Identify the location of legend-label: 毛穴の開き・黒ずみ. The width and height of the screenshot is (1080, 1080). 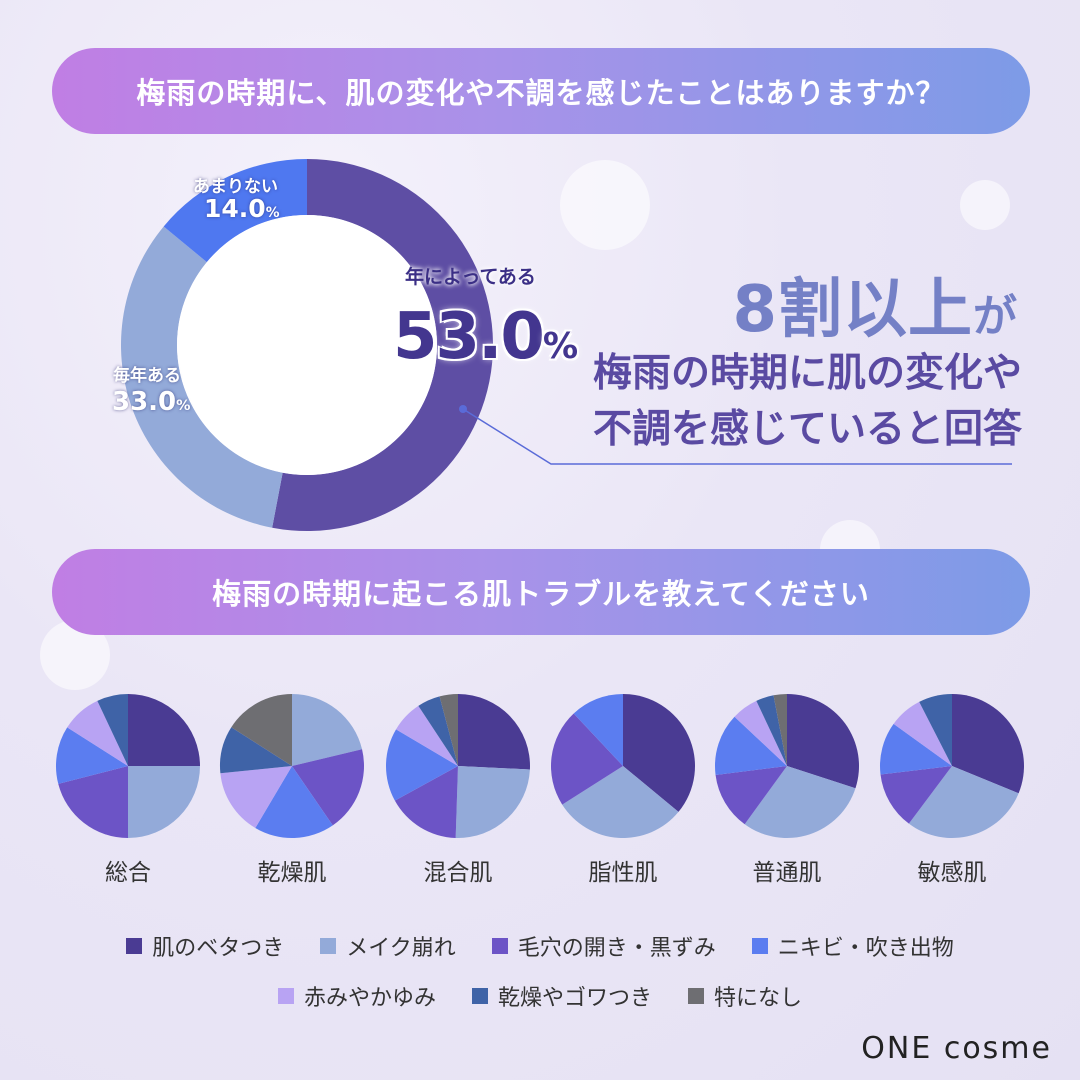
(616, 948).